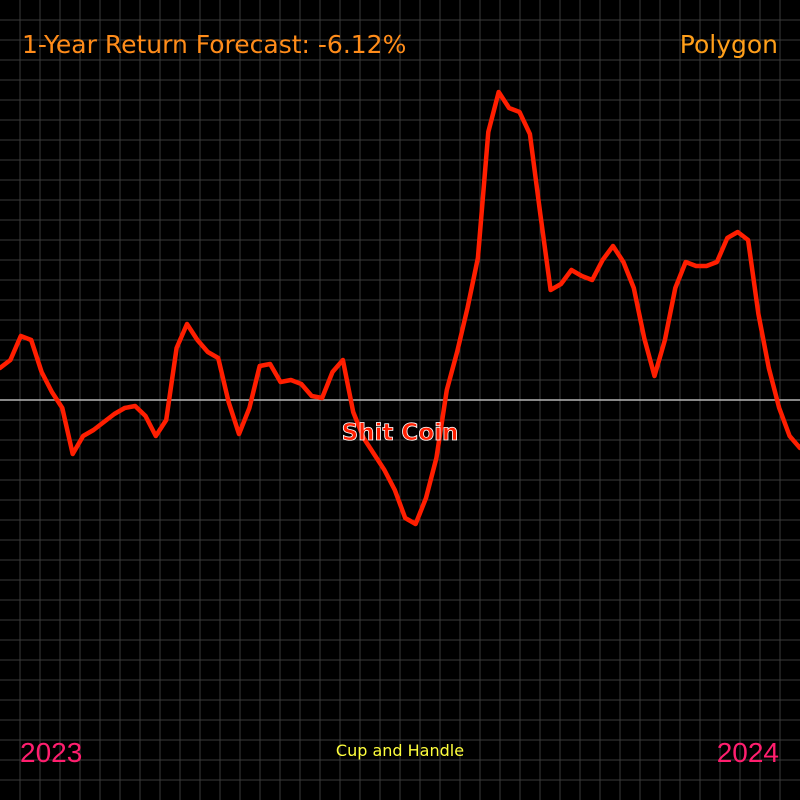 This screenshot has height=800, width=800. Describe the element at coordinates (400, 750) in the screenshot. I see `pattern-label: Cup and Handle` at that location.